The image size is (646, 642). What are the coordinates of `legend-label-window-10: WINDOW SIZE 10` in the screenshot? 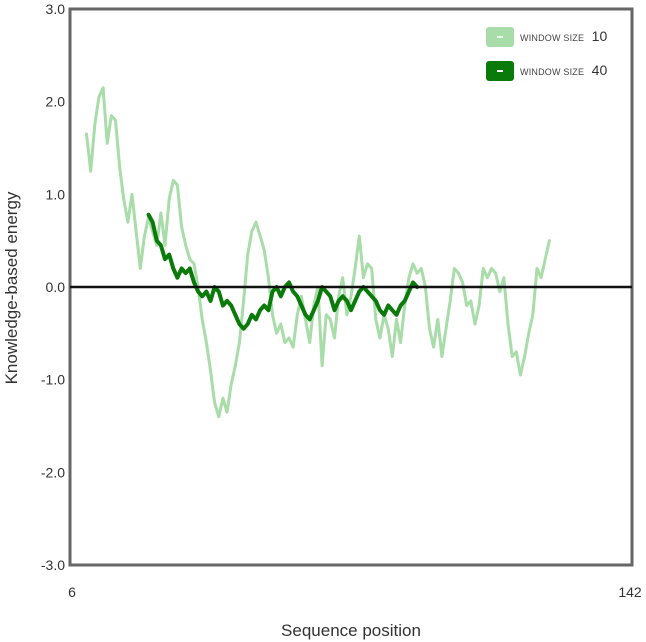 It's located at (563, 36).